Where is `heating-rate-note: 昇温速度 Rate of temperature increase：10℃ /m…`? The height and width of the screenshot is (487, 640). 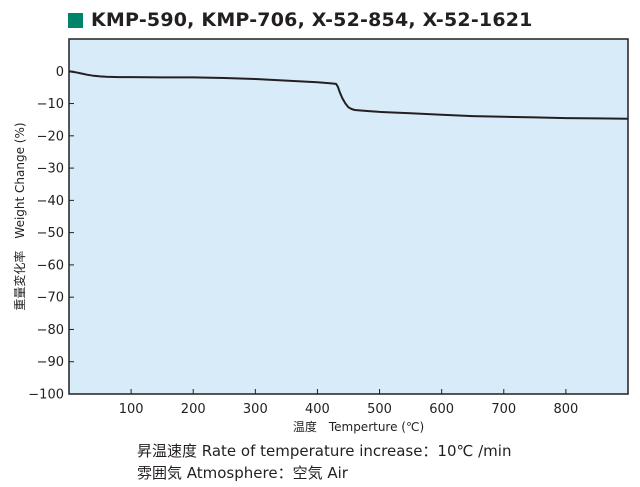
heating-rate-note: 昇温速度 Rate of temperature increase：10℃ /m… is located at coordinates (324, 451).